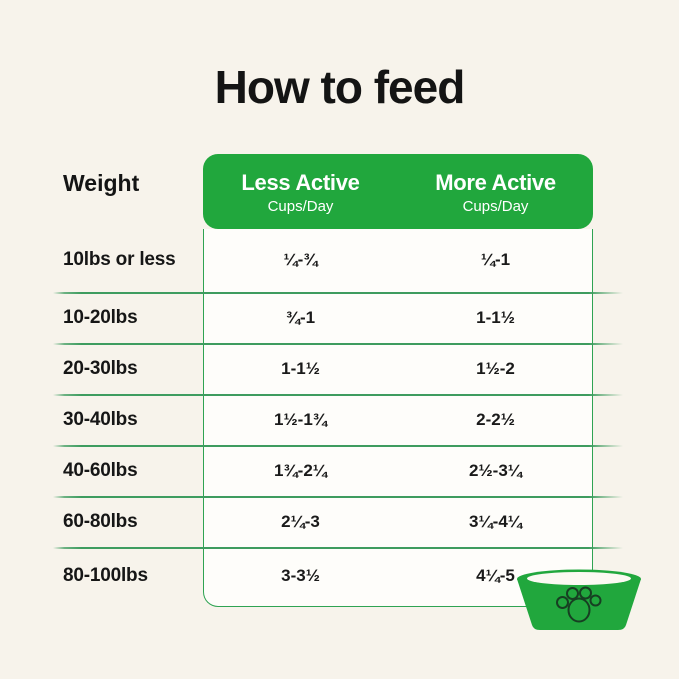 The height and width of the screenshot is (679, 679). I want to click on less-active-value: ¼-¾, so click(300, 259).